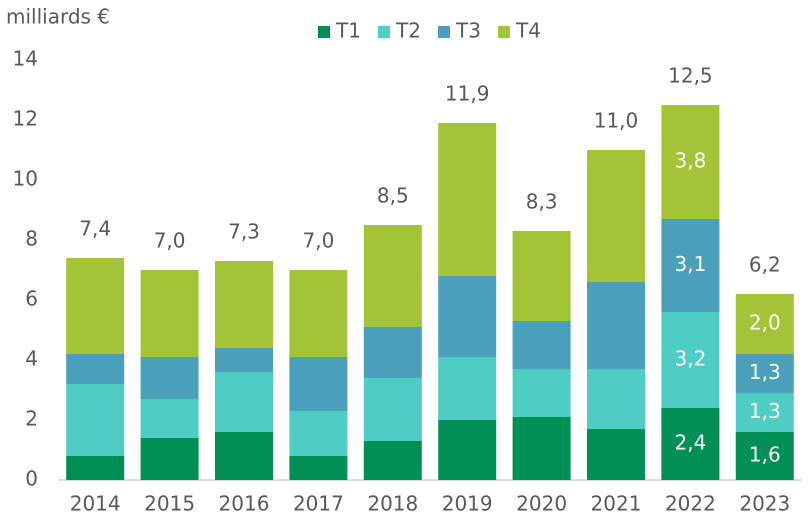  I want to click on y-tick-label: 6, so click(31, 299).